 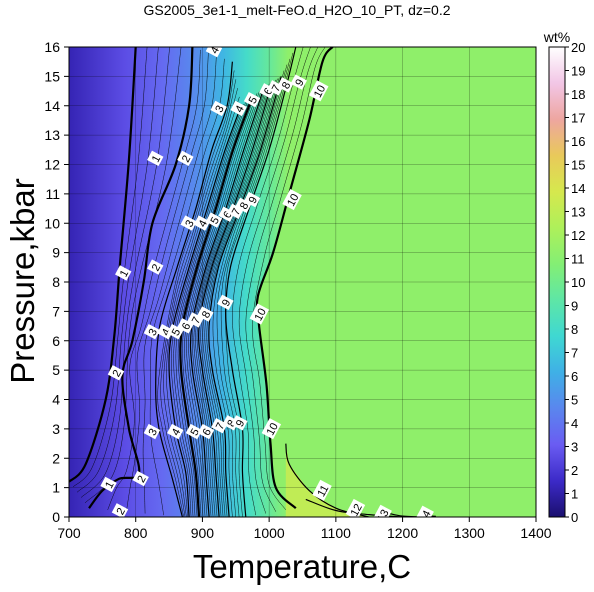 I want to click on y-tick-label: 9, so click(x=56, y=253).